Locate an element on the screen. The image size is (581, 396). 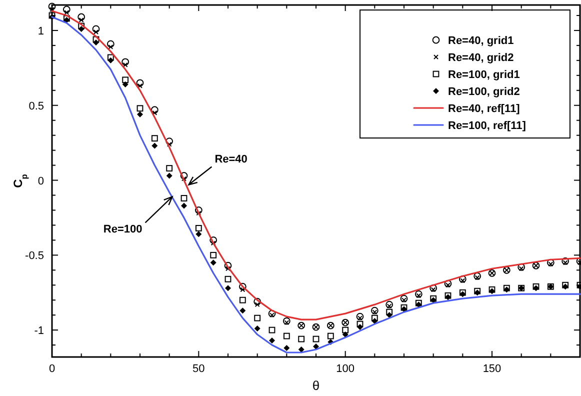
y-tick-label: 0 is located at coordinates (41, 181).